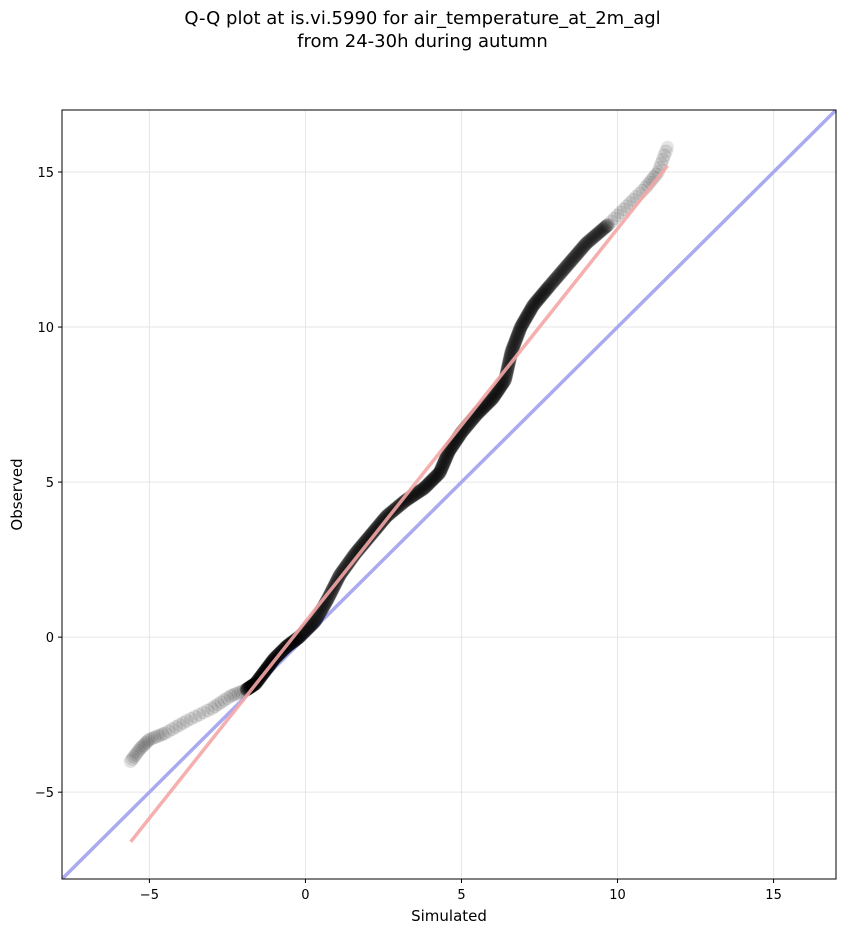 Image resolution: width=845 pixels, height=934 pixels. I want to click on chart-title-line-2: from 24-30h during autumn, so click(422, 41).